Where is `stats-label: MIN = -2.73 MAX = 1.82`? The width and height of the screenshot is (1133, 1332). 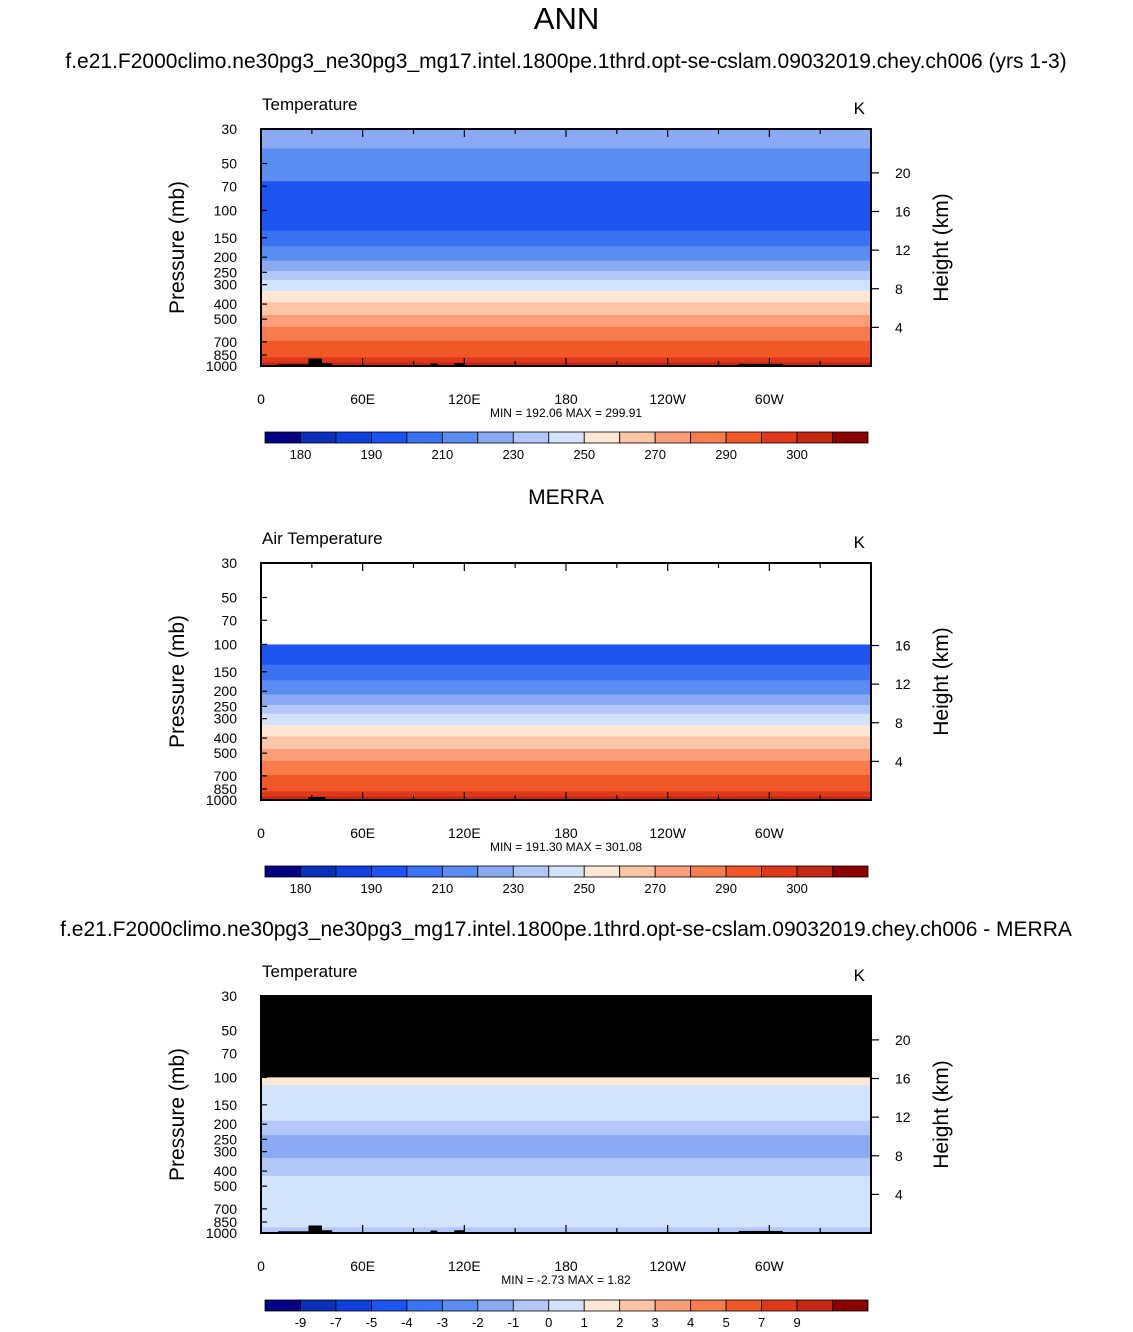 stats-label: MIN = -2.73 MAX = 1.82 is located at coordinates (566, 1280).